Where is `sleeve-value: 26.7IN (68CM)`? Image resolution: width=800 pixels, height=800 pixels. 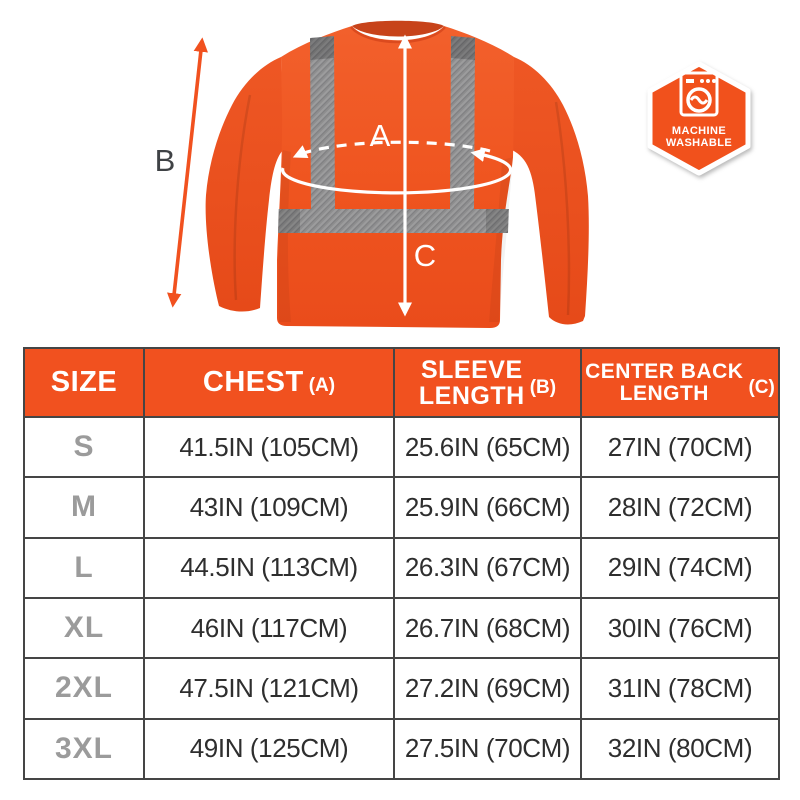
sleeve-value: 26.7IN (68CM) is located at coordinates (487, 627).